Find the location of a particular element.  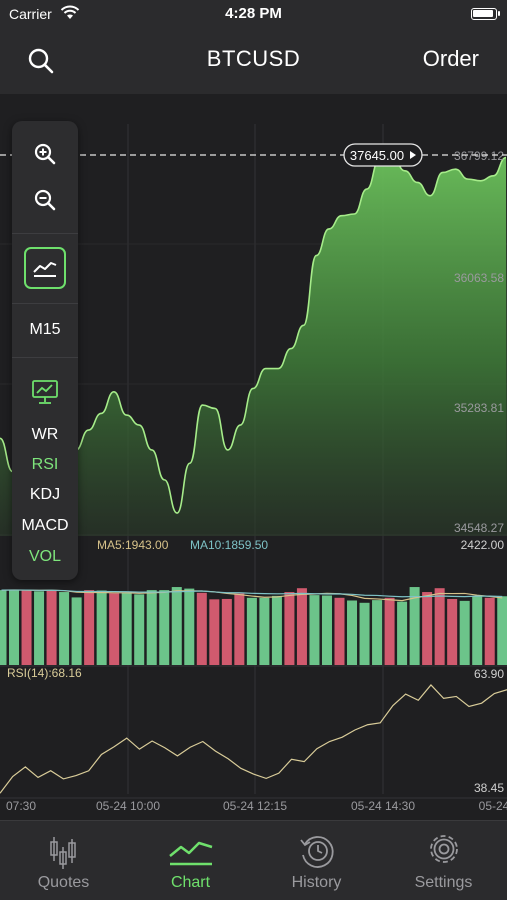

tab-chart: Chart is located at coordinates (190, 860).